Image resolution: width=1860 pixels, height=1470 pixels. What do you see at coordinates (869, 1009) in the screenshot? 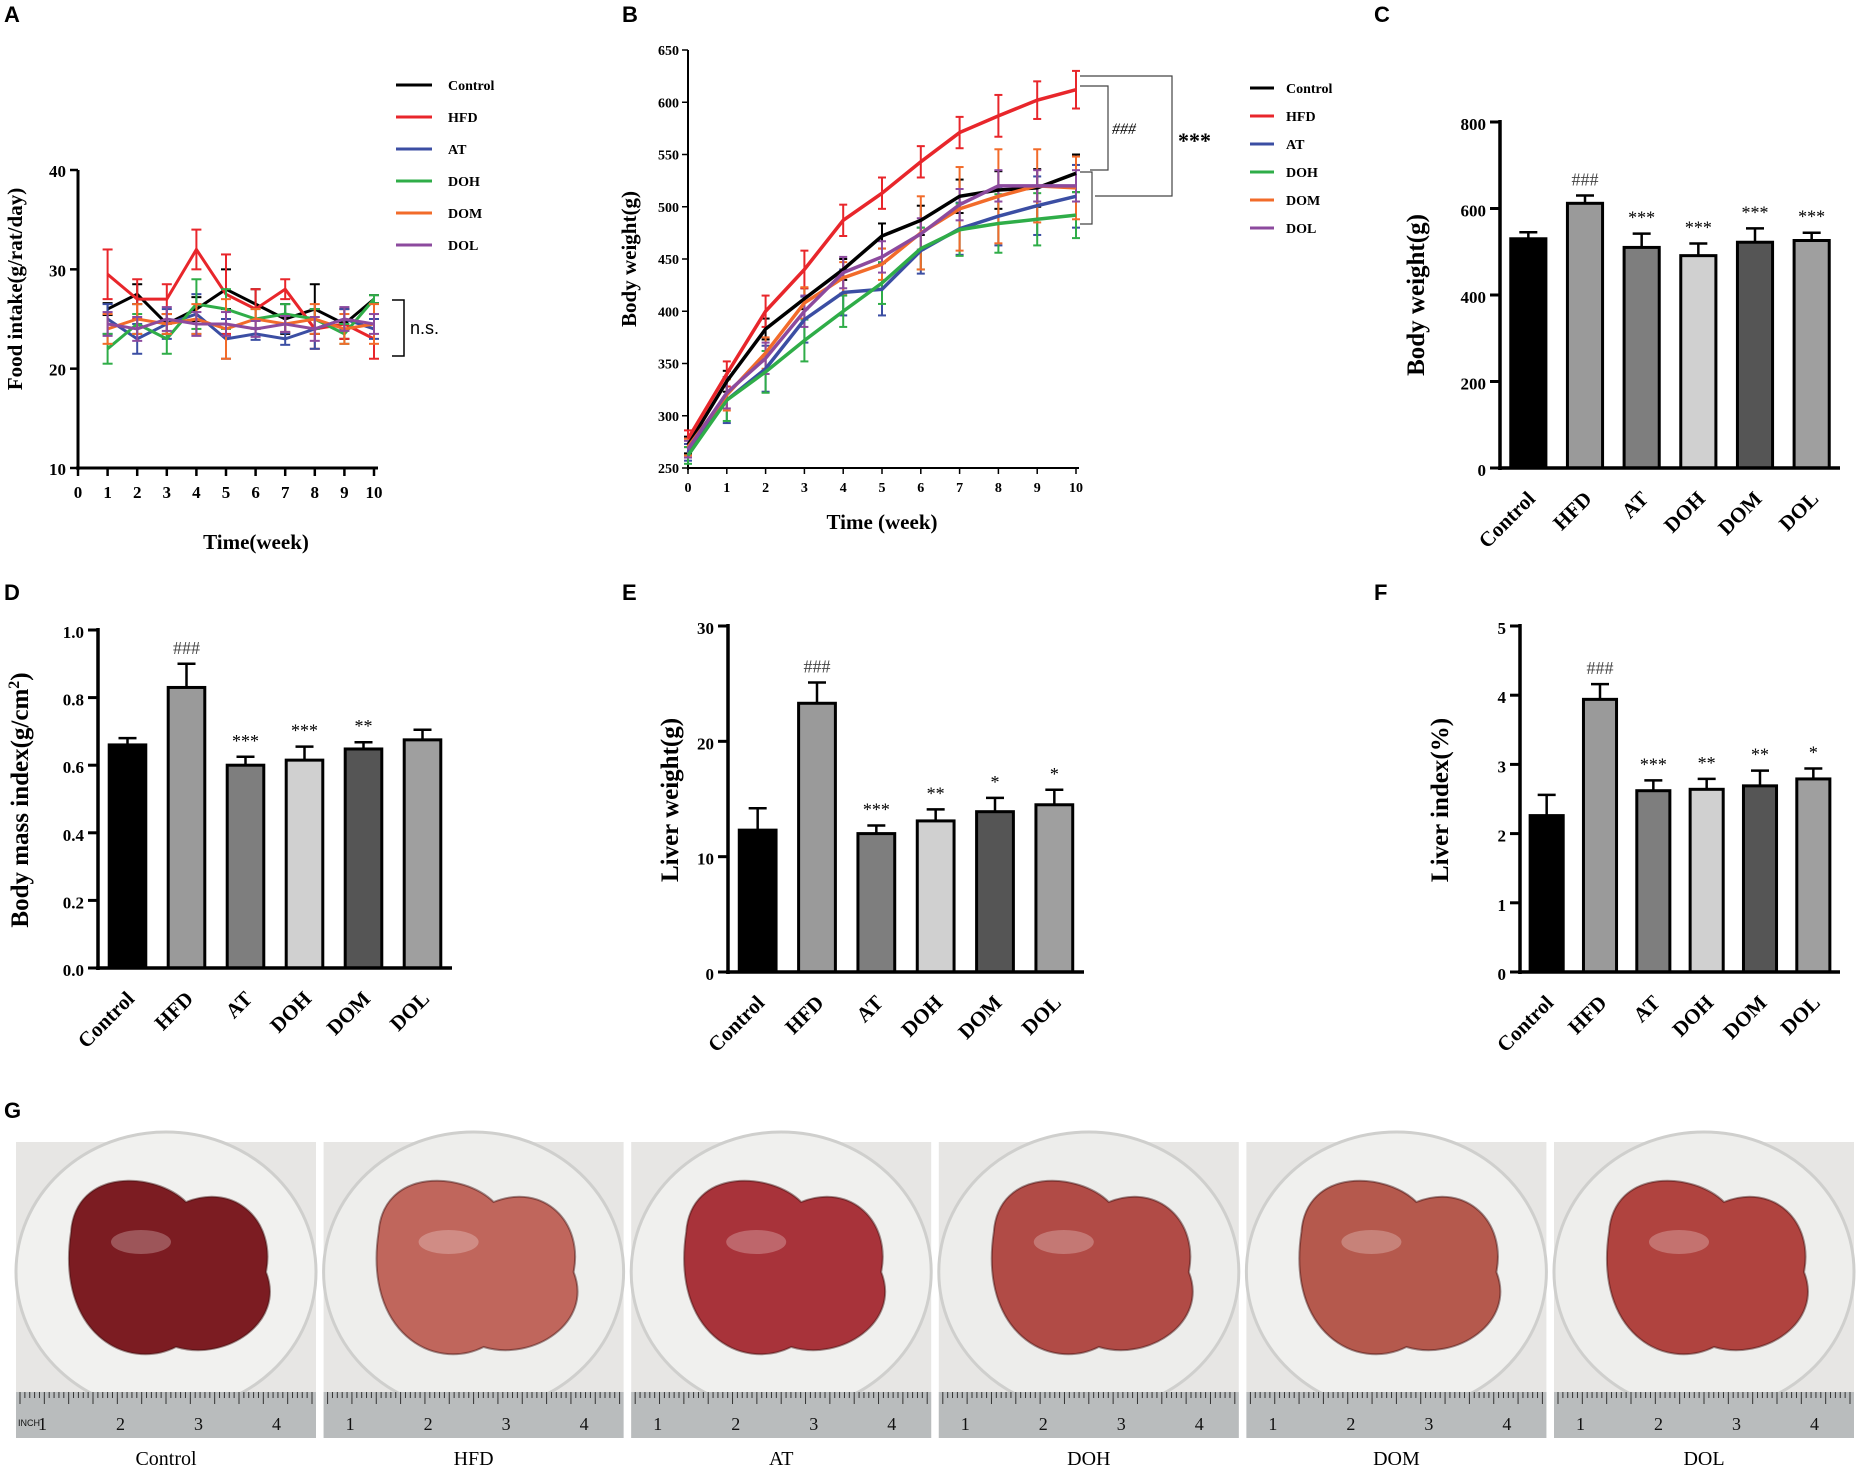
I see `chart-e-category-label: AT` at bounding box center [869, 1009].